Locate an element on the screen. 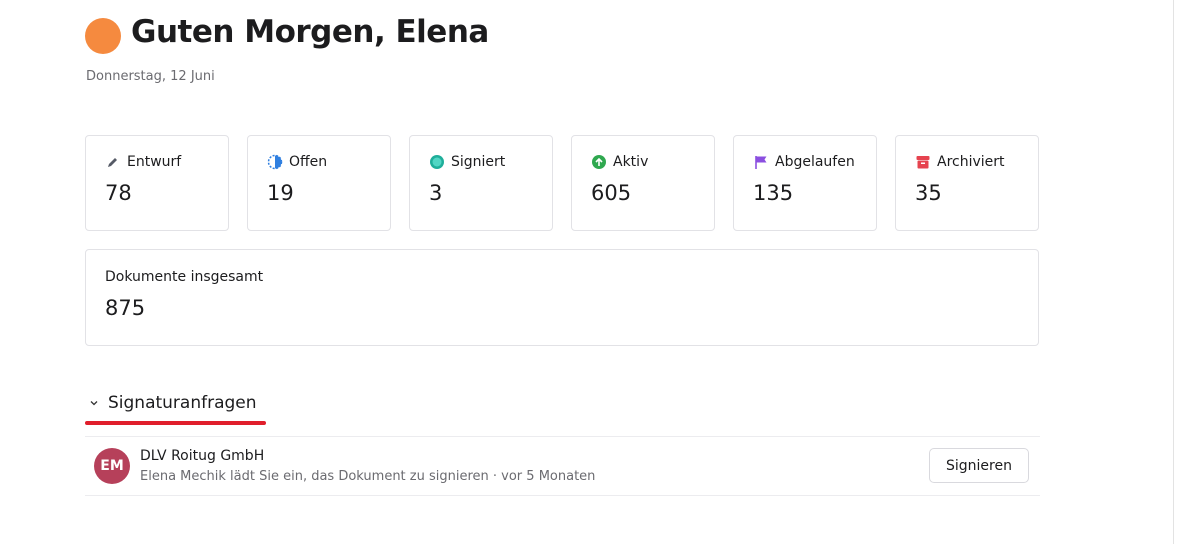 The height and width of the screenshot is (544, 1182). section-toggle: Signaturanfragen is located at coordinates (172, 403).